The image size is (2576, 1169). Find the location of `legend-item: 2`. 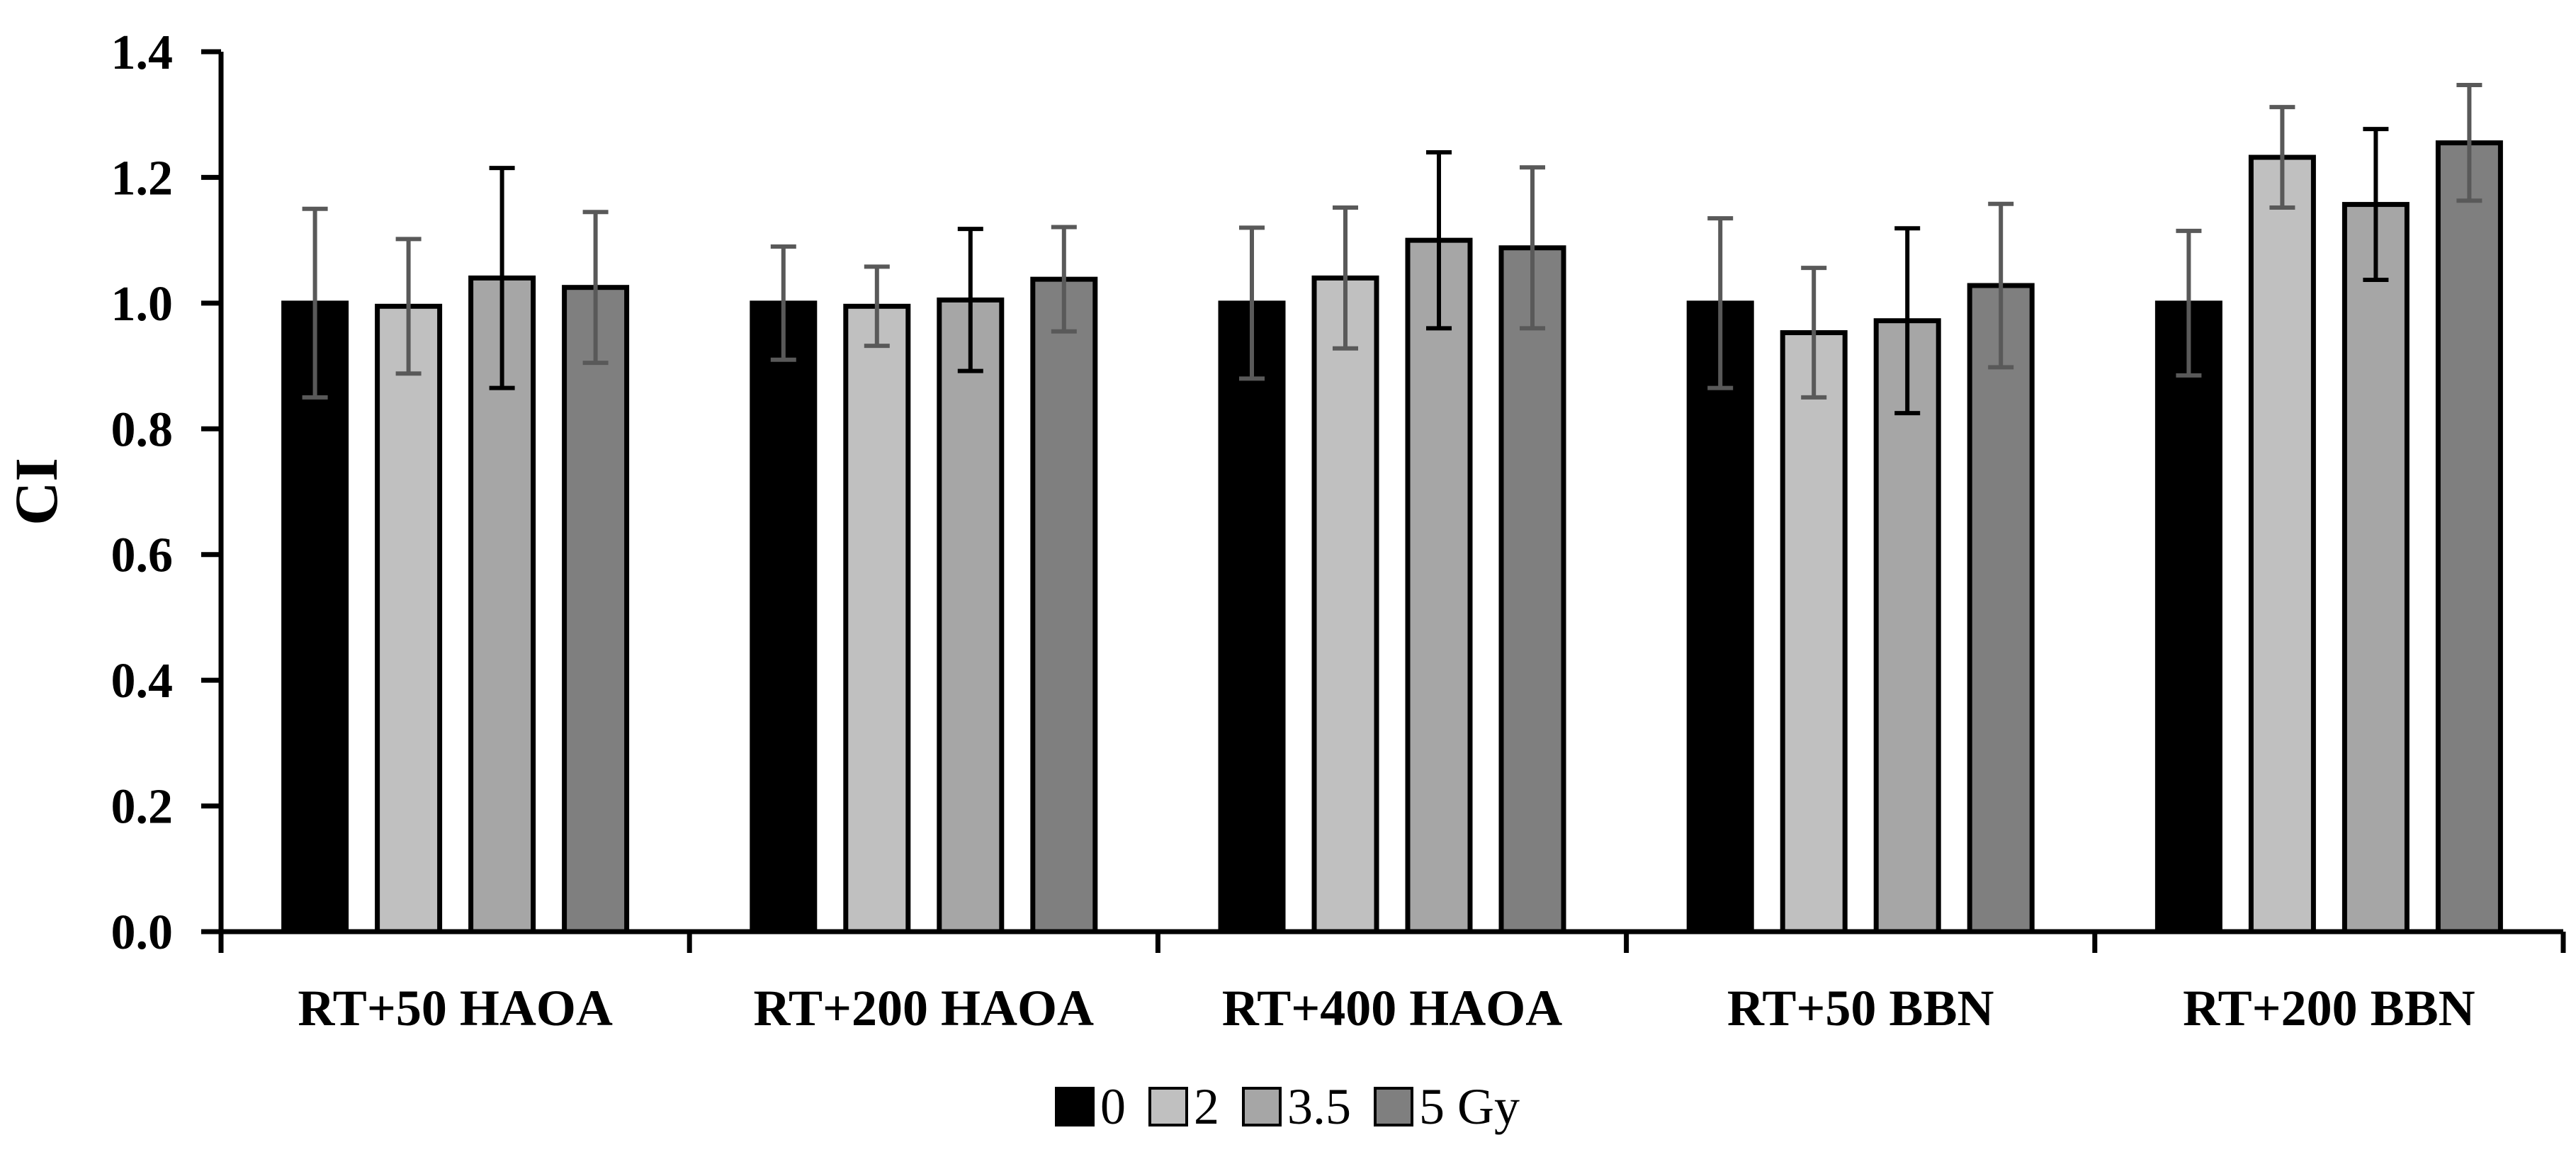

legend-item: 2 is located at coordinates (1183, 1106).